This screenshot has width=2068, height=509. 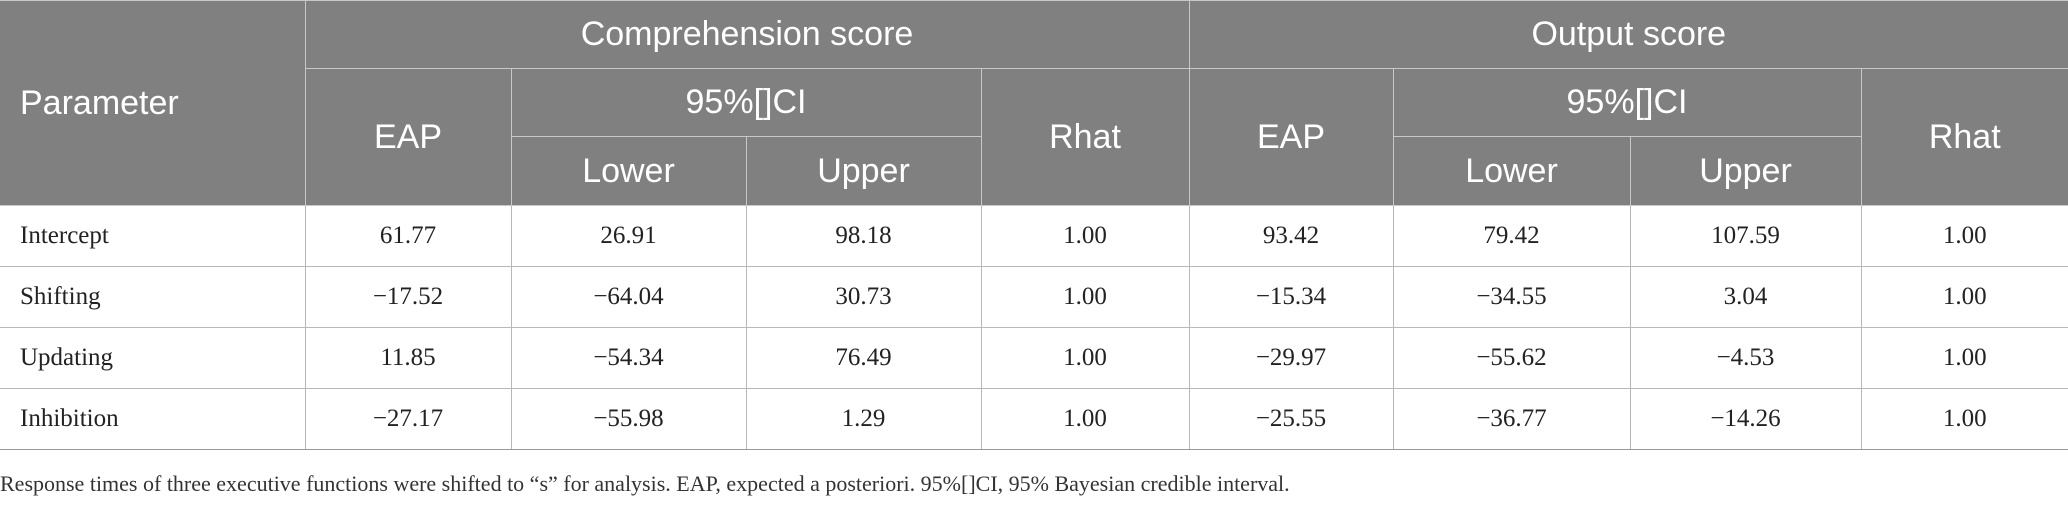 What do you see at coordinates (408, 358) in the screenshot?
I see `cell-comprehension-eap: 11.85` at bounding box center [408, 358].